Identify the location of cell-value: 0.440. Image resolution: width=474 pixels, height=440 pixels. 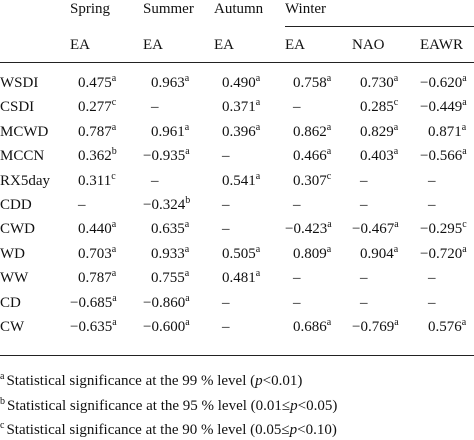
(95, 229).